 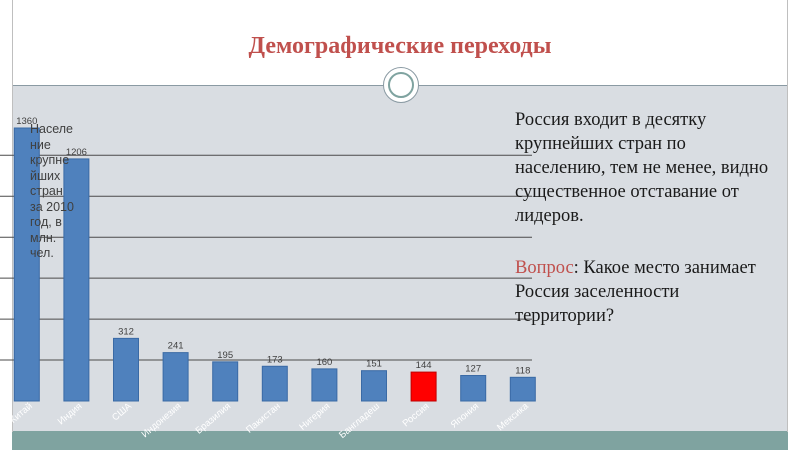 I want to click on data-label-5: 173, so click(x=275, y=359).